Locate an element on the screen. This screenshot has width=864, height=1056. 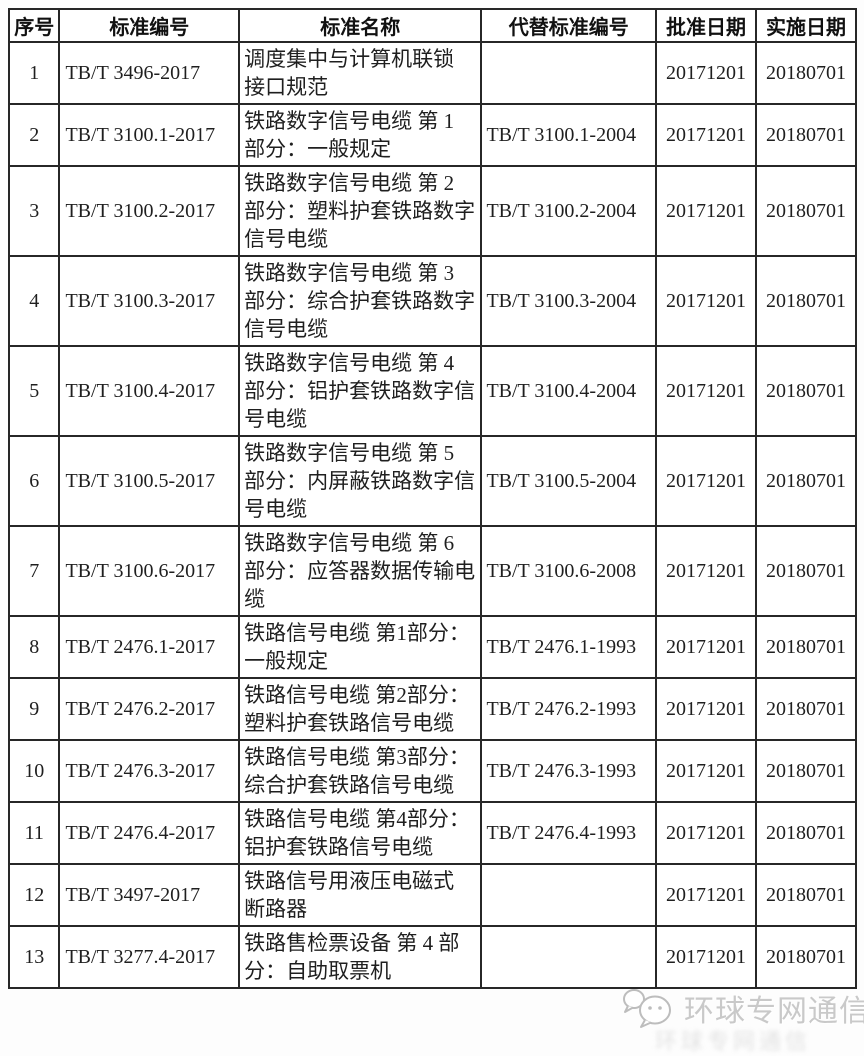
header-approval-date: 批准日期 is located at coordinates (706, 25).